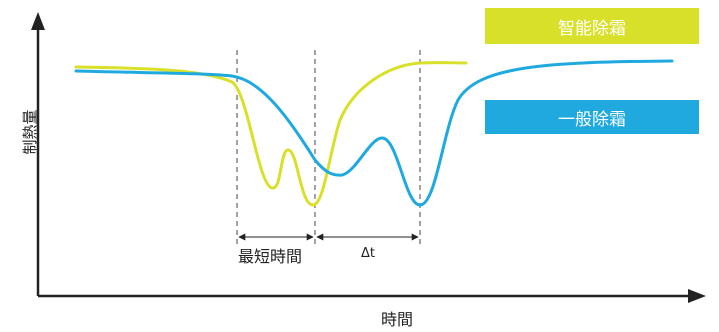  I want to click on legend-smart-defrost-label: 智能除霜, so click(592, 28).